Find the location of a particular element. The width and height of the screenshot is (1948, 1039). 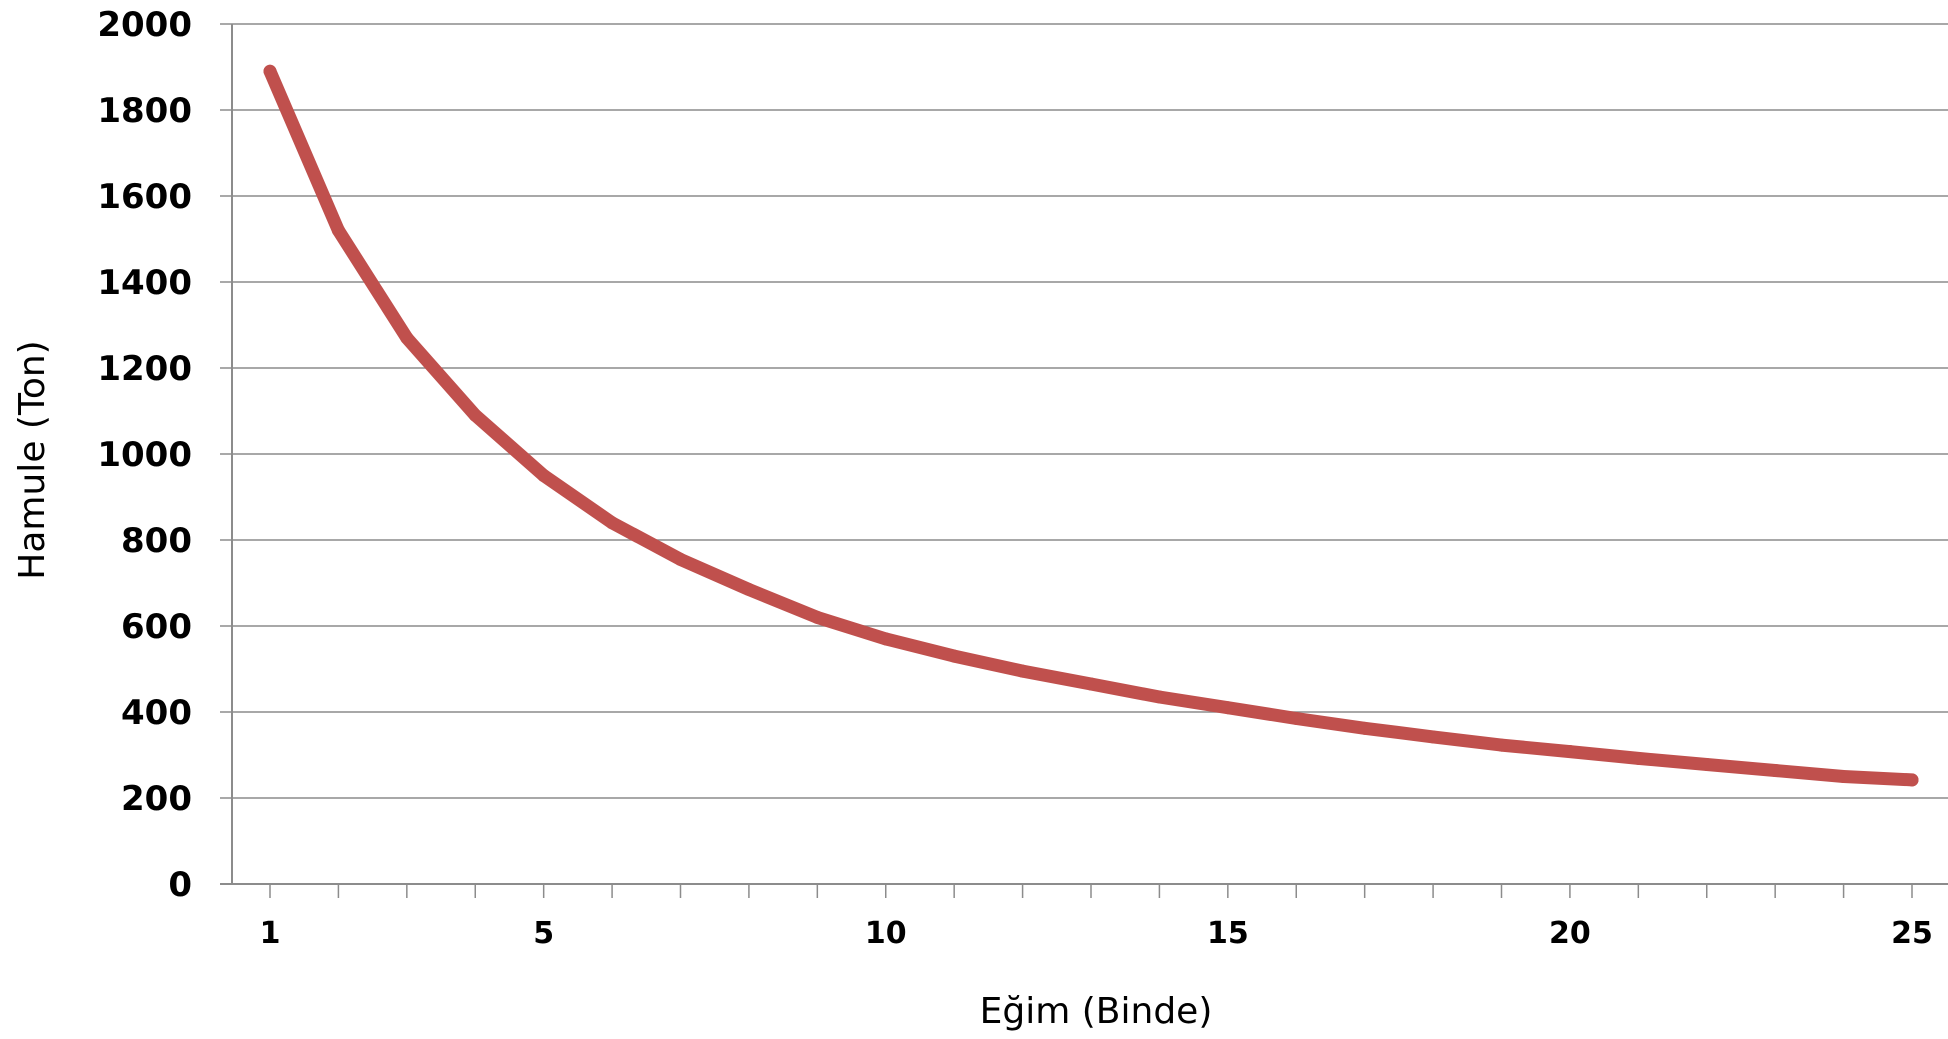

y-tick-label: 2000 is located at coordinates (144, 25).